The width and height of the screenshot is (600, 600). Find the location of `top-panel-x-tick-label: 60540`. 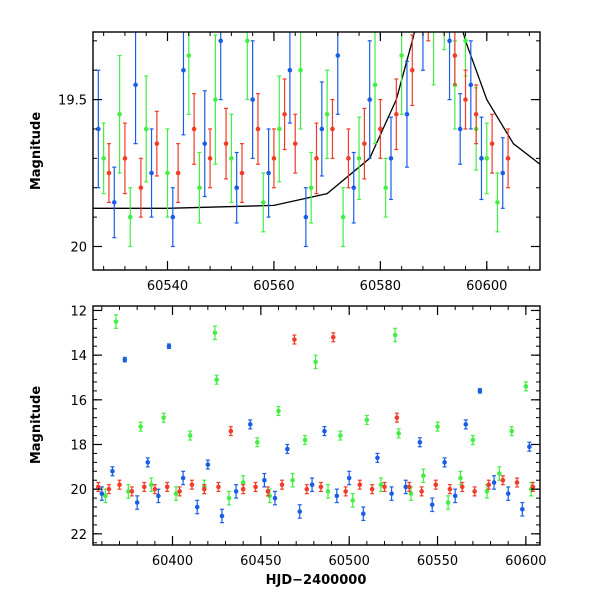

top-panel-x-tick-label: 60540 is located at coordinates (167, 286).